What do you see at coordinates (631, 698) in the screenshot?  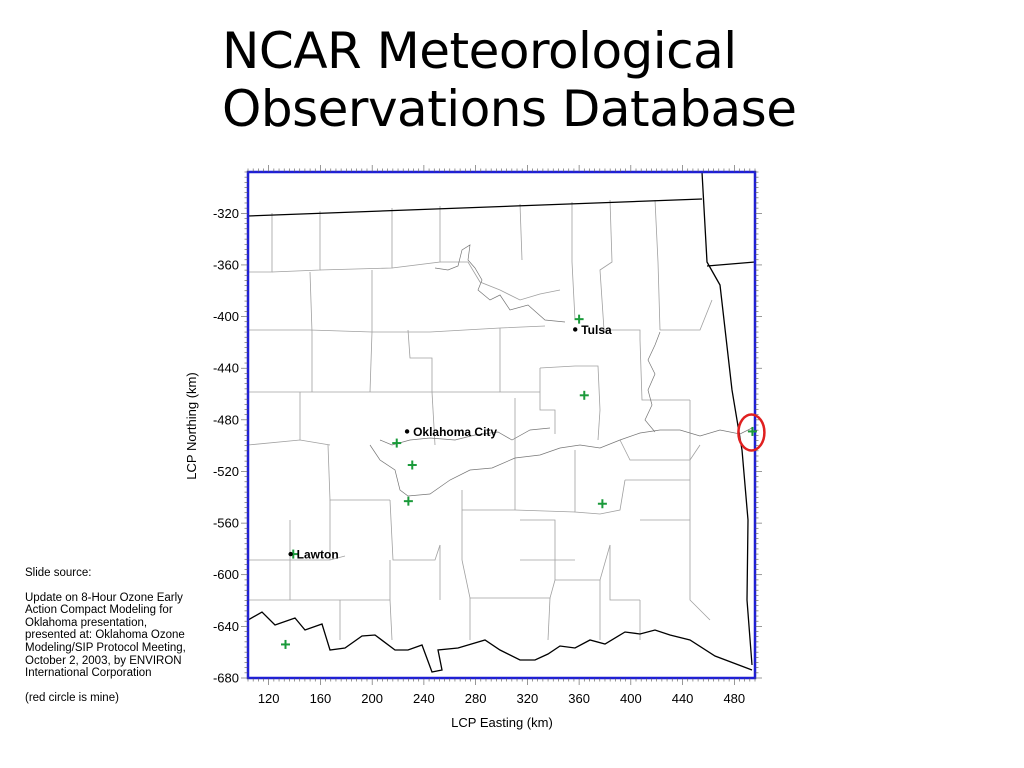 I see `x-tick-label: 400` at bounding box center [631, 698].